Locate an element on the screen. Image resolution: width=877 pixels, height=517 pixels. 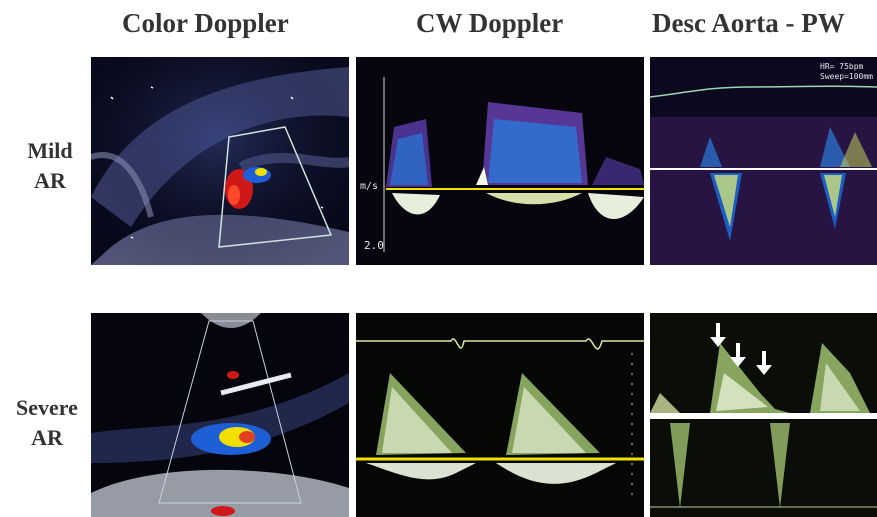
row-label-severe-line2: AR is located at coordinates (47, 437).